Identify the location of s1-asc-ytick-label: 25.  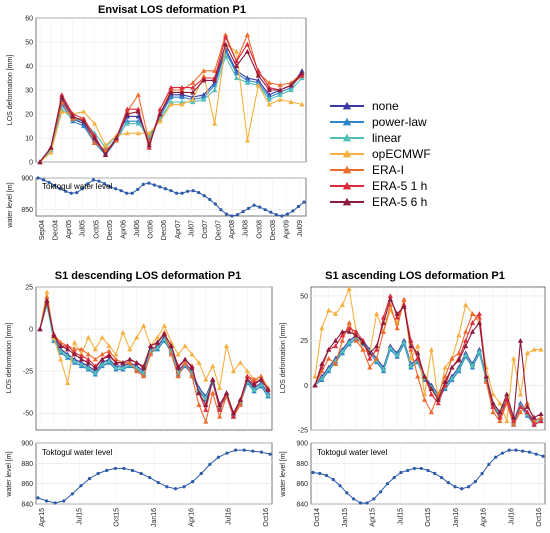
(304, 341).